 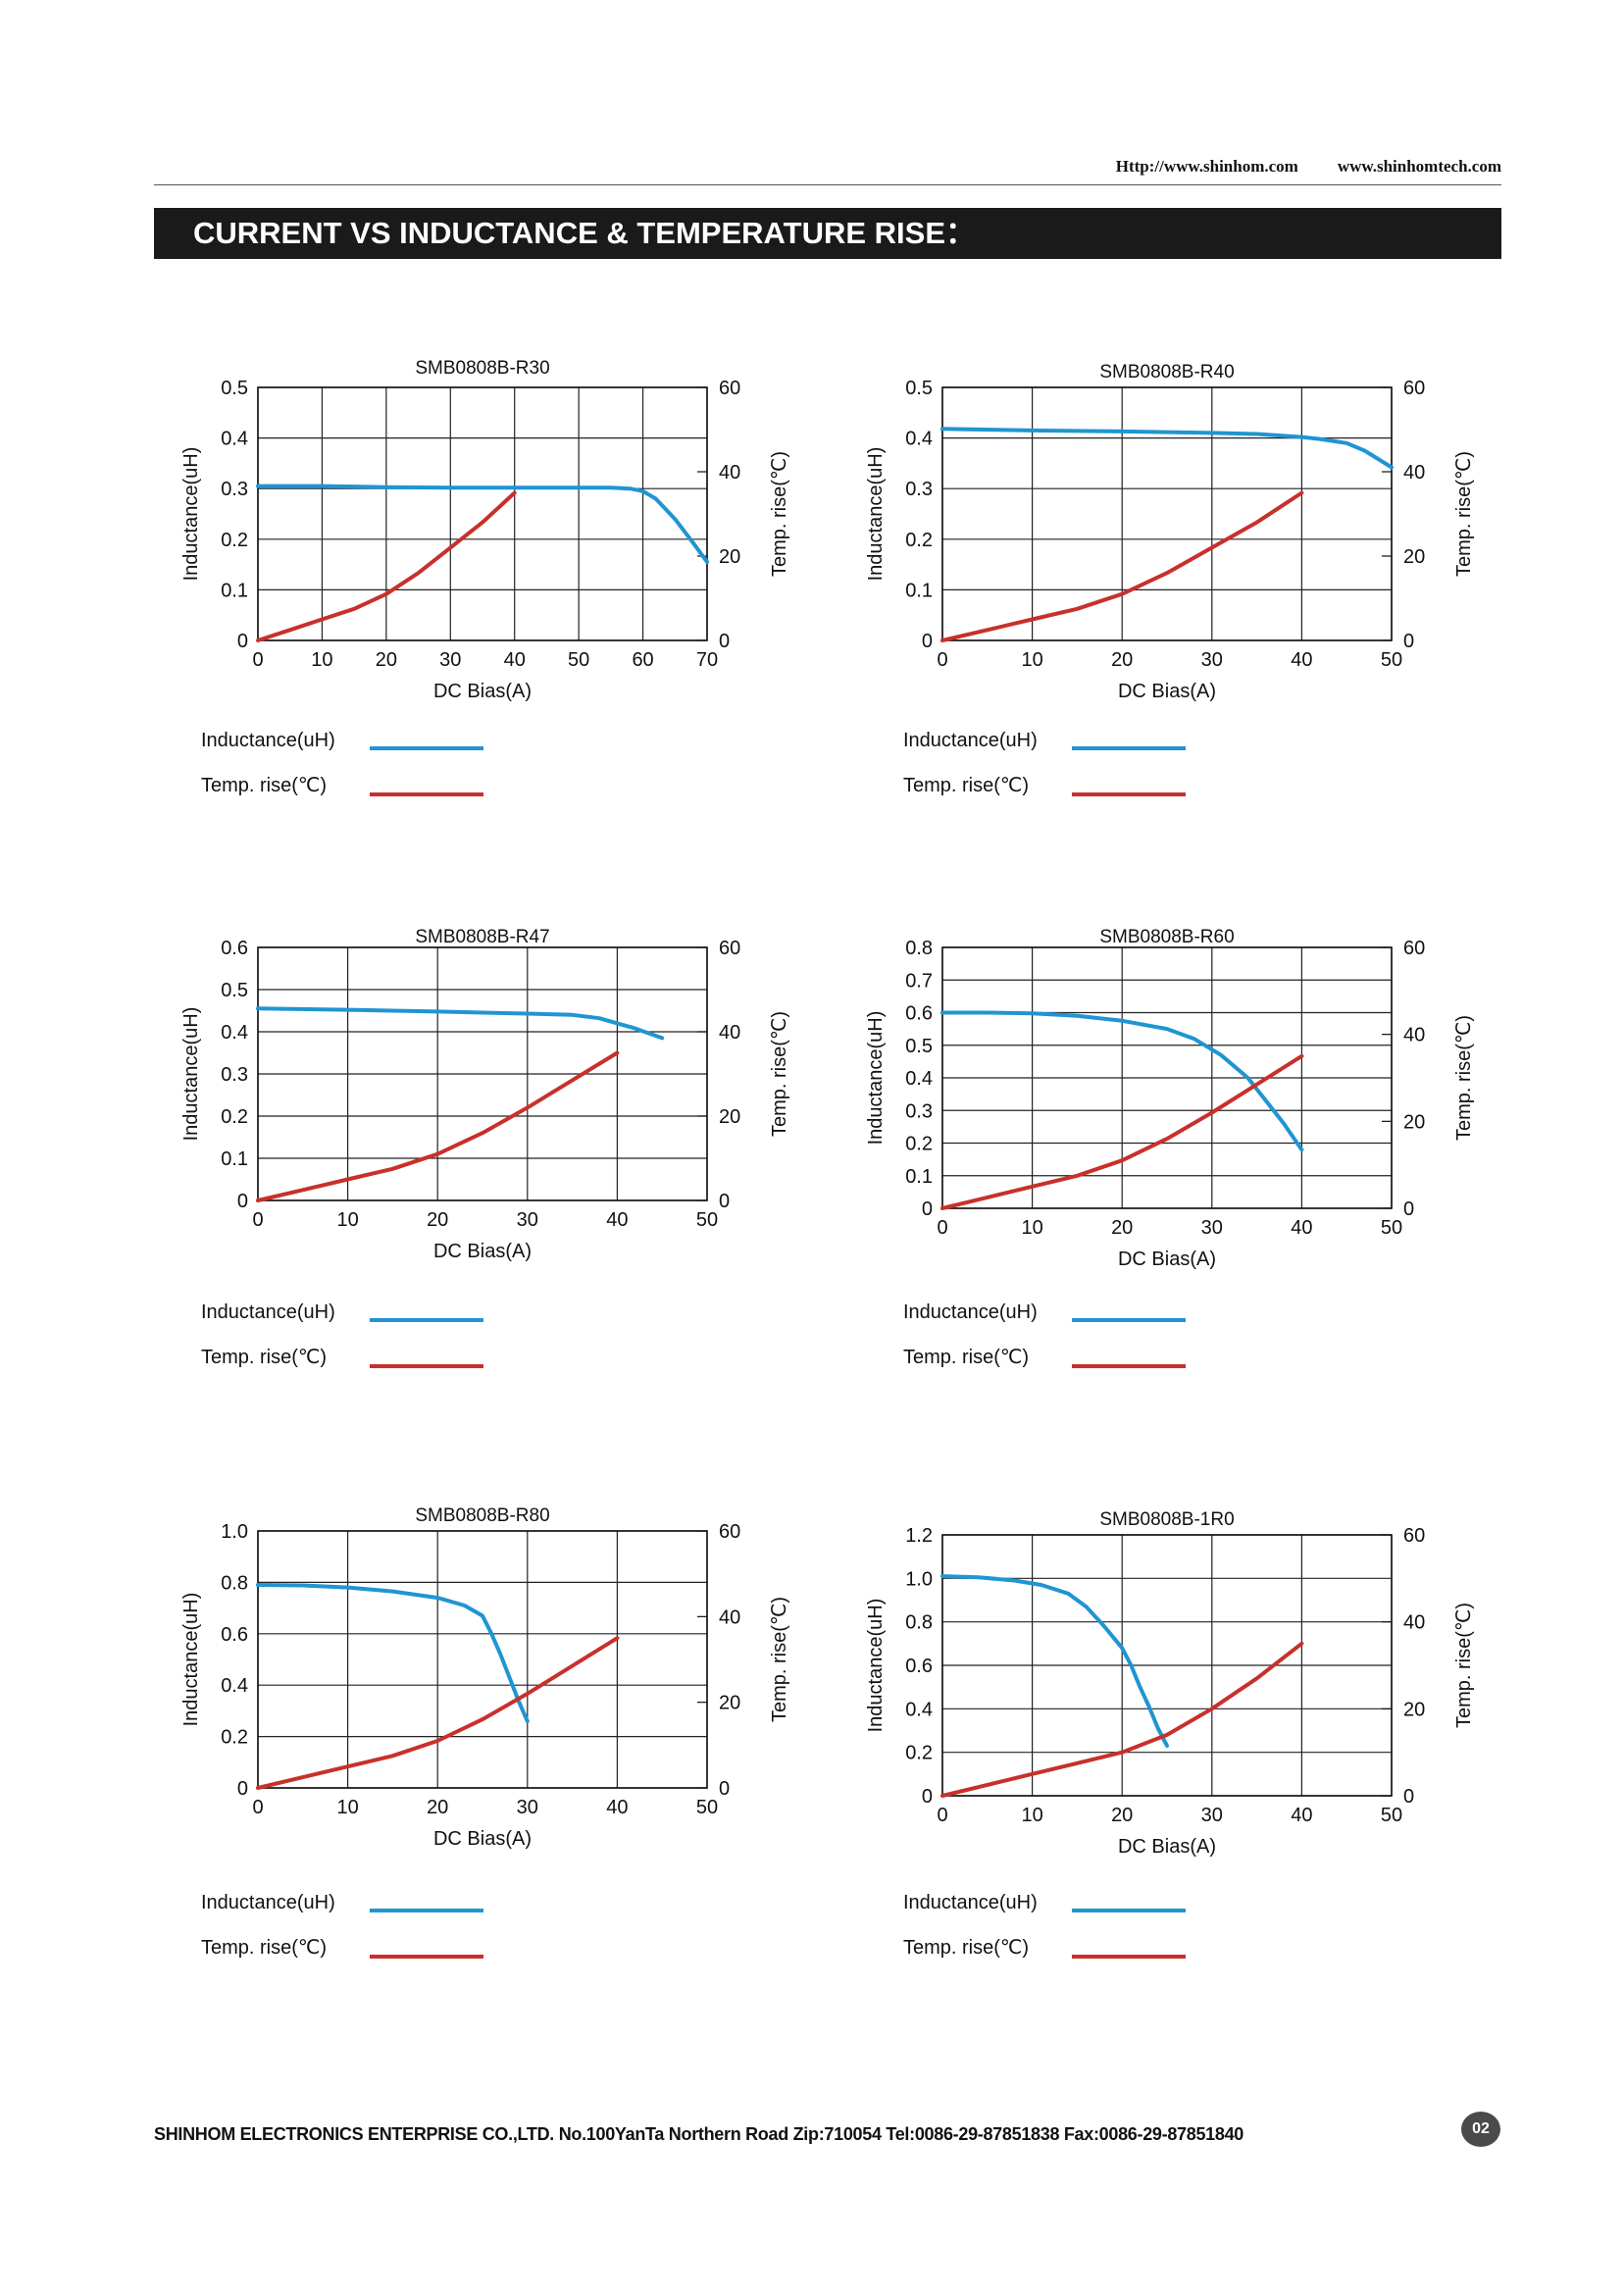 What do you see at coordinates (707, 660) in the screenshot?
I see `x-tick-label: 70` at bounding box center [707, 660].